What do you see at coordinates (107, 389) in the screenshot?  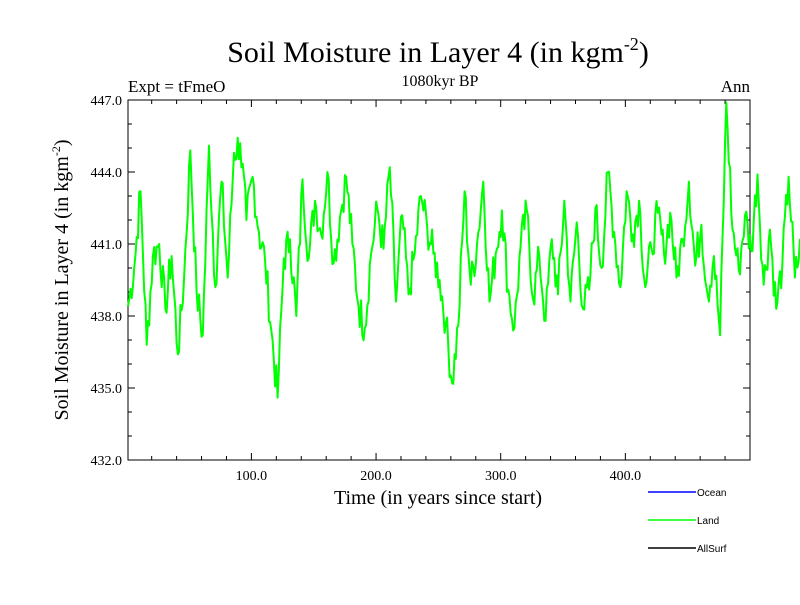 I see `y-tick-label: 435.0` at bounding box center [107, 389].